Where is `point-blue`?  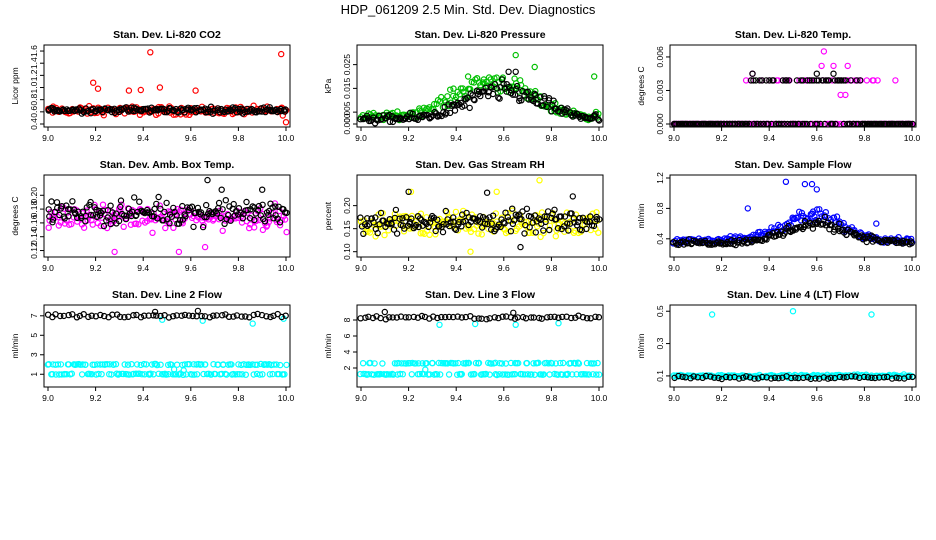
point-blue is located at coordinates (837, 216).